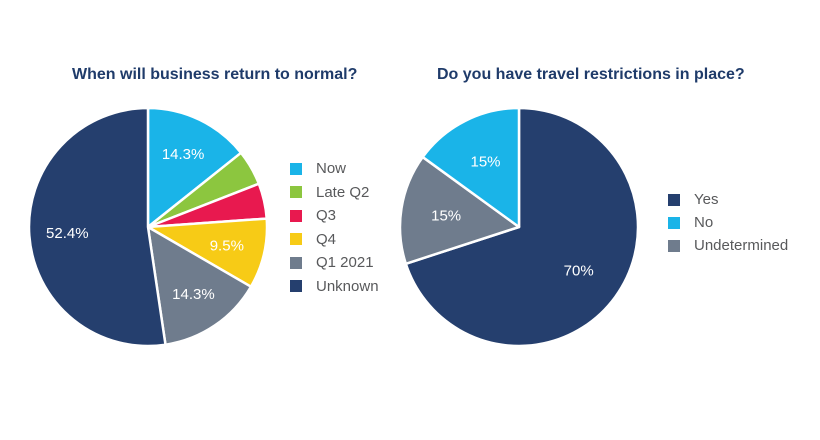 This screenshot has height=440, width=820. Describe the element at coordinates (331, 168) in the screenshot. I see `legend-label-now: Now` at that location.